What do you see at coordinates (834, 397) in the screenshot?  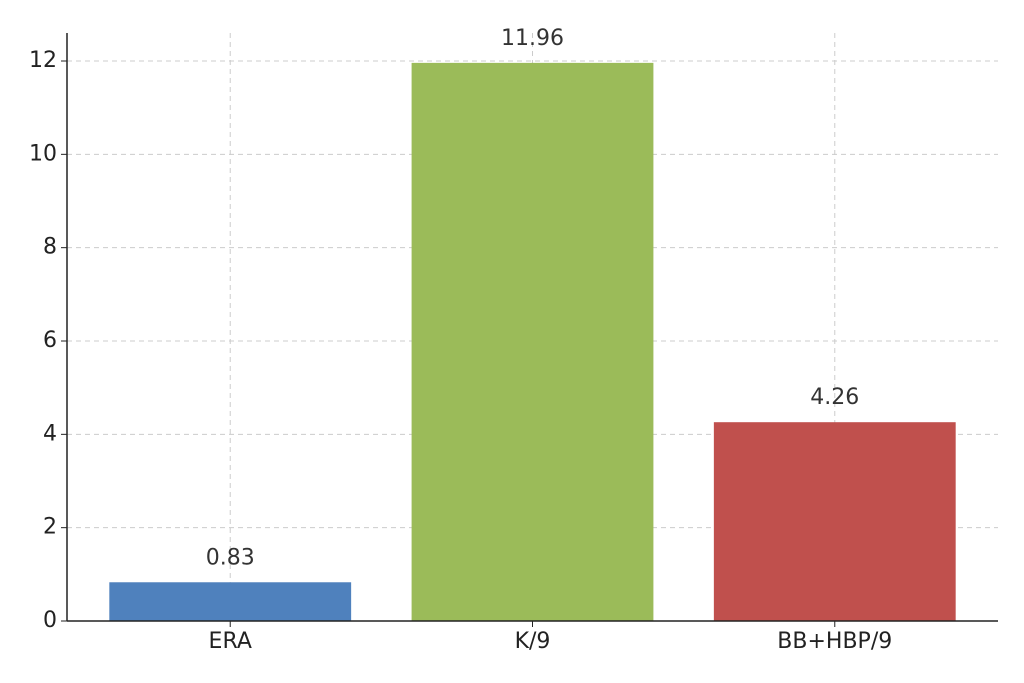 I see `value-label: 4.26` at bounding box center [834, 397].